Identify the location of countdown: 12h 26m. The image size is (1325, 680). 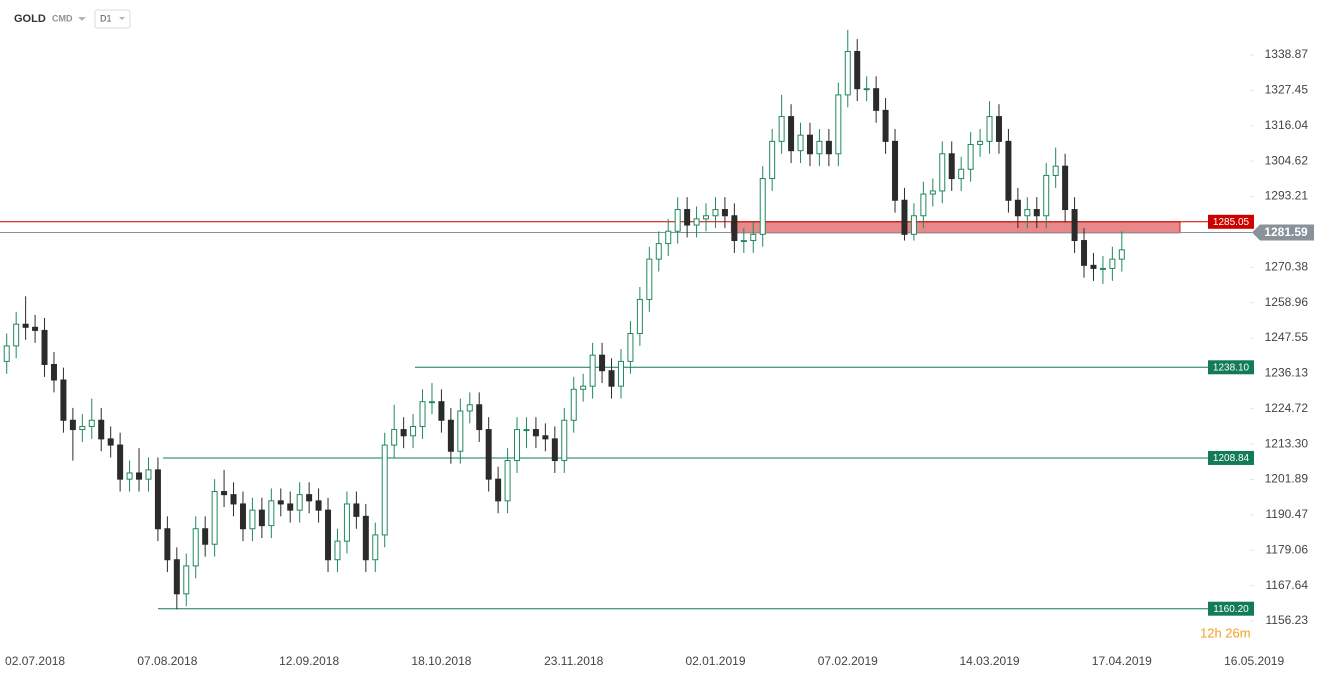
(1225, 632).